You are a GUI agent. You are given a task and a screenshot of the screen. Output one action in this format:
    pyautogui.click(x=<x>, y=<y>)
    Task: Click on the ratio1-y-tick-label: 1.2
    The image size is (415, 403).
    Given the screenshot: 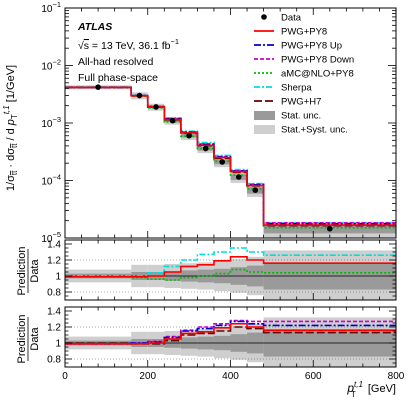 What is the action you would take?
    pyautogui.click(x=54, y=261)
    